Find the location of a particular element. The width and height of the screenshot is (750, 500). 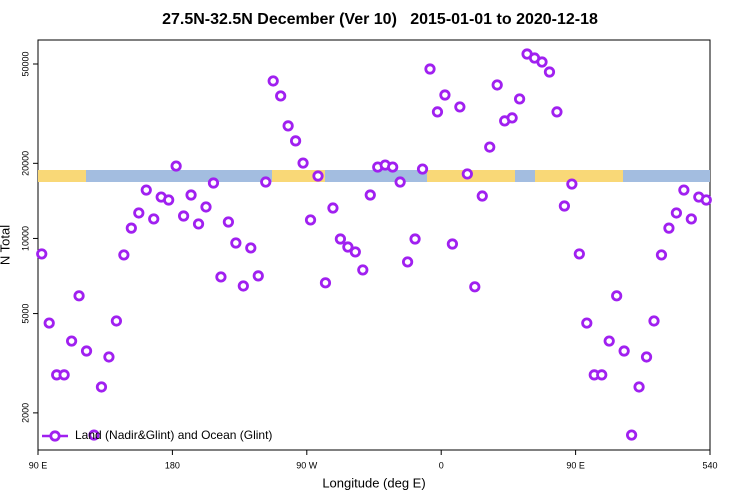

legend-label: Land (Nadir&Glint) and Ocean (Glint) is located at coordinates (173, 435).